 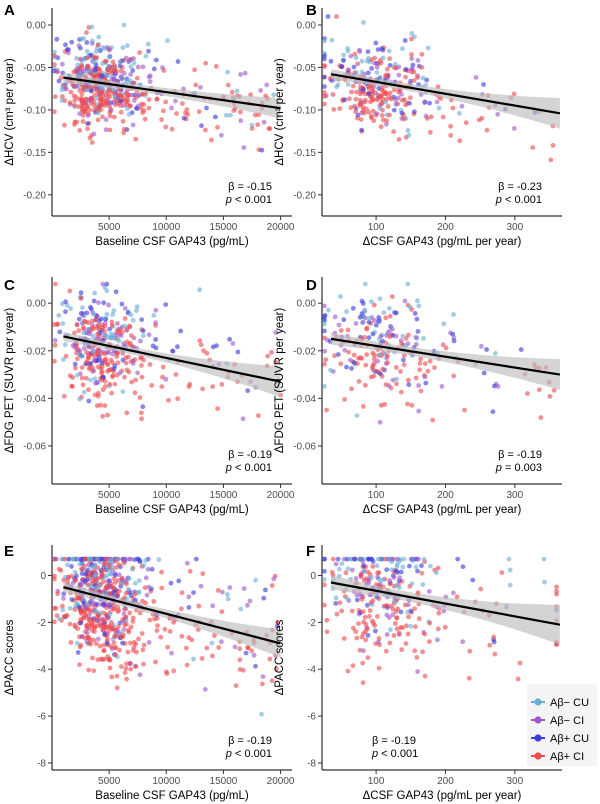 What do you see at coordinates (172, 93) in the screenshot?
I see `regression-line` at bounding box center [172, 93].